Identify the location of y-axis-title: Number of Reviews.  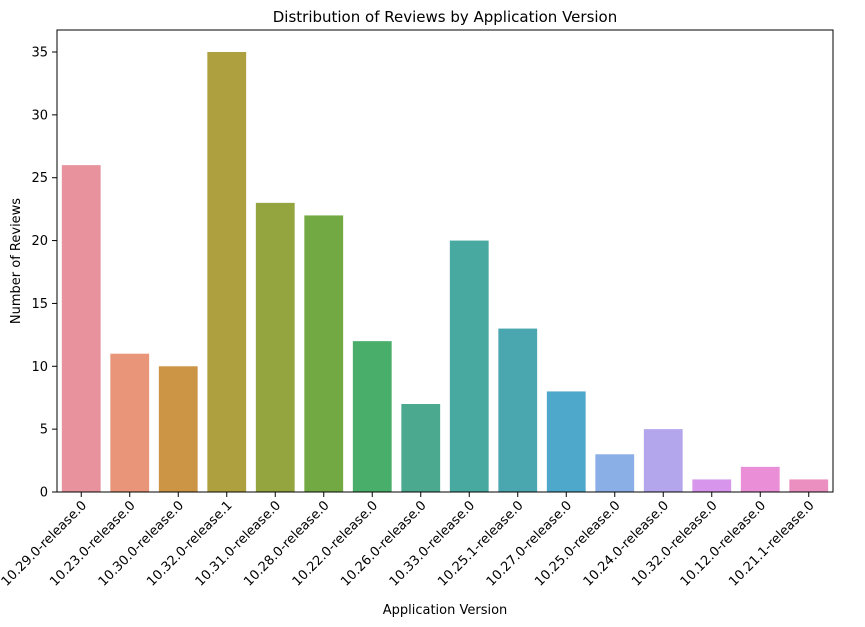
(16, 261).